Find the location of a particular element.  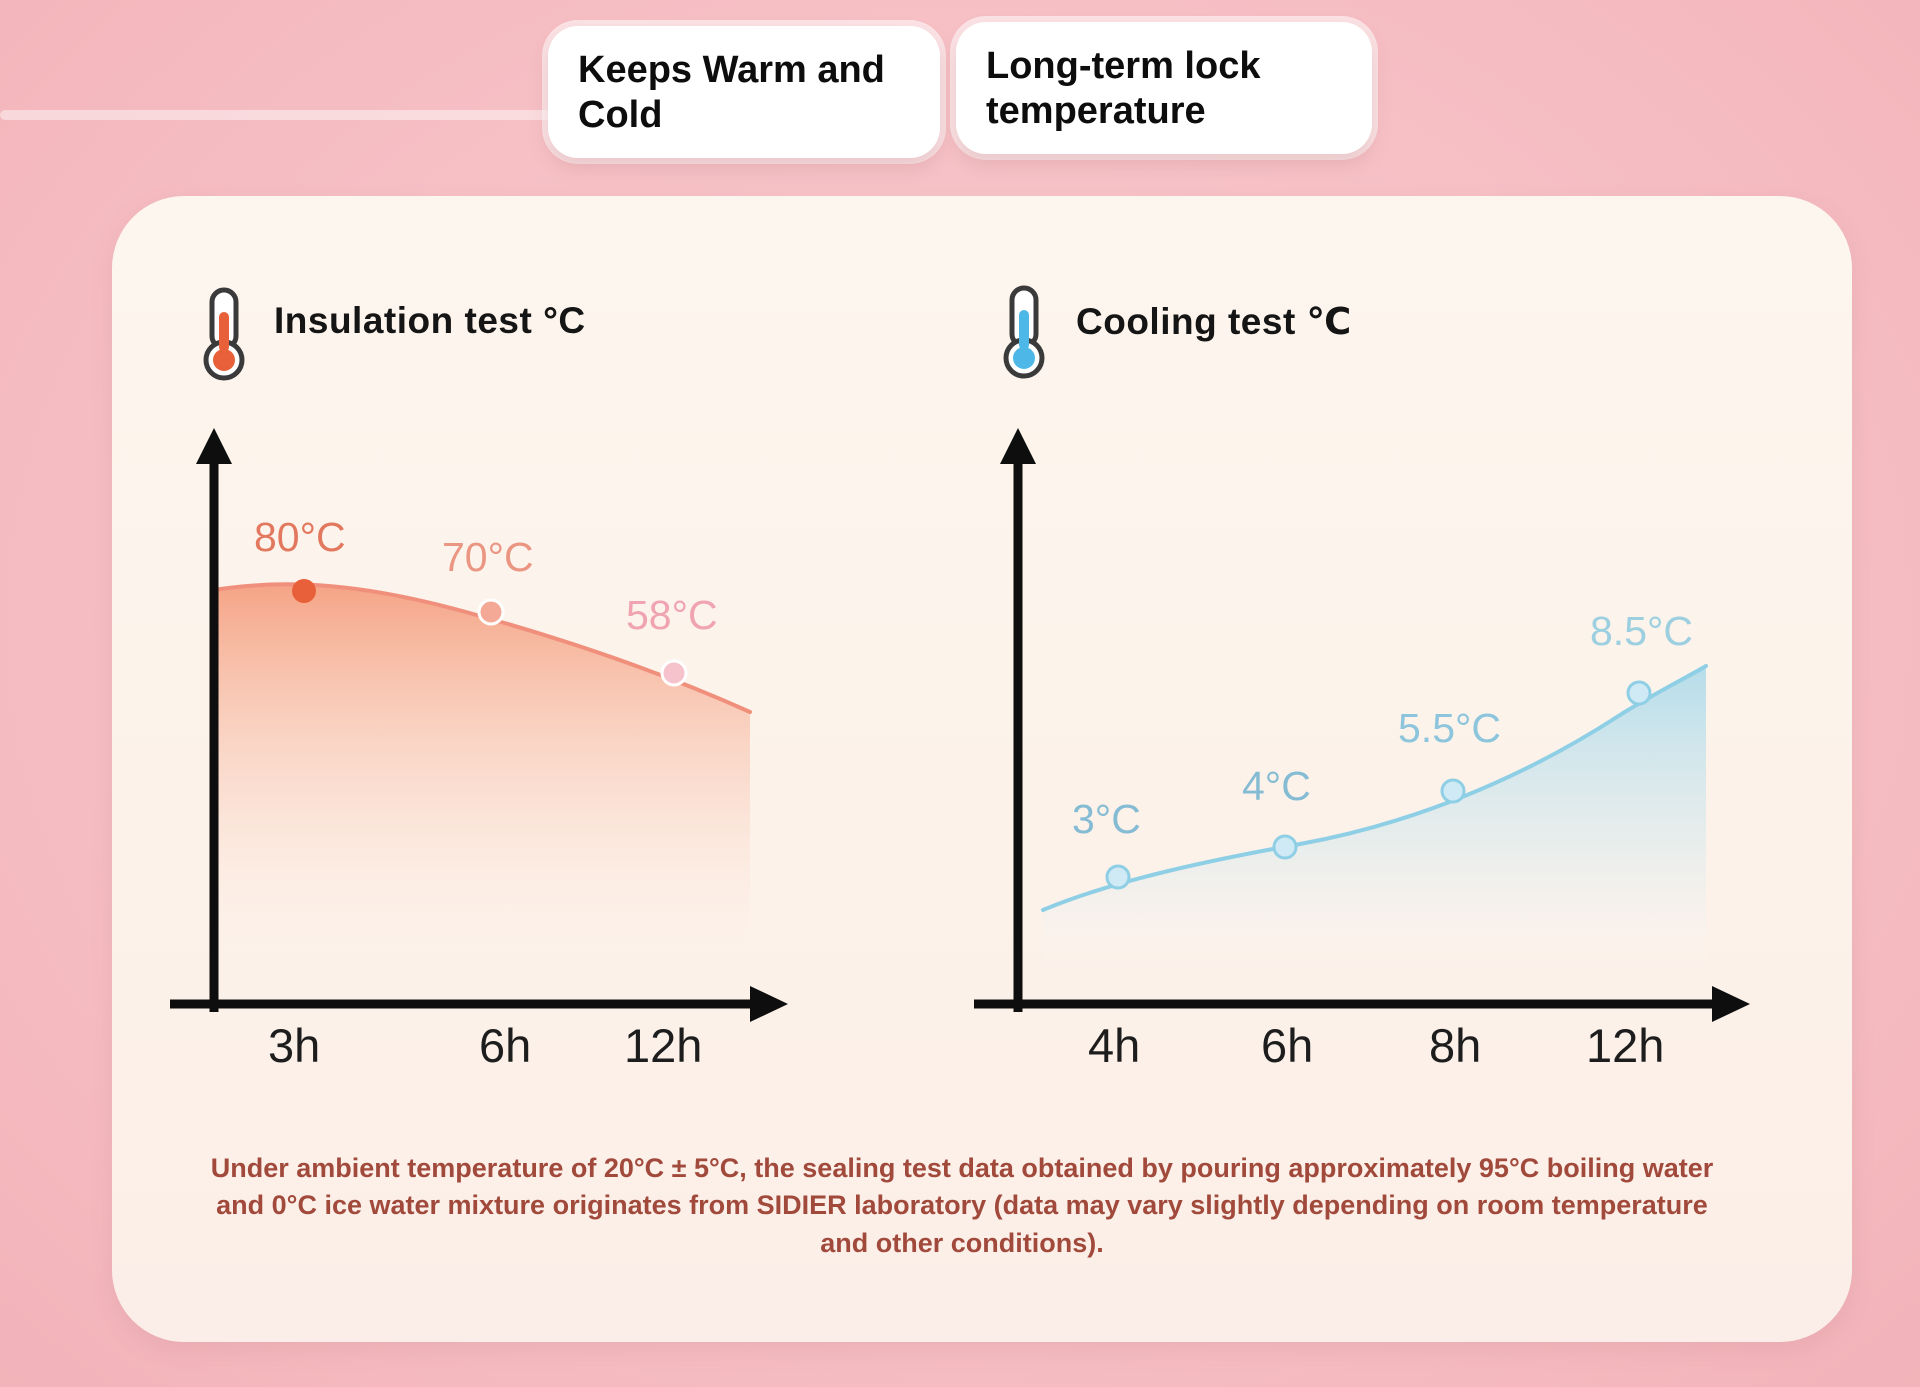

thermometer-hot-icon is located at coordinates (224, 334).